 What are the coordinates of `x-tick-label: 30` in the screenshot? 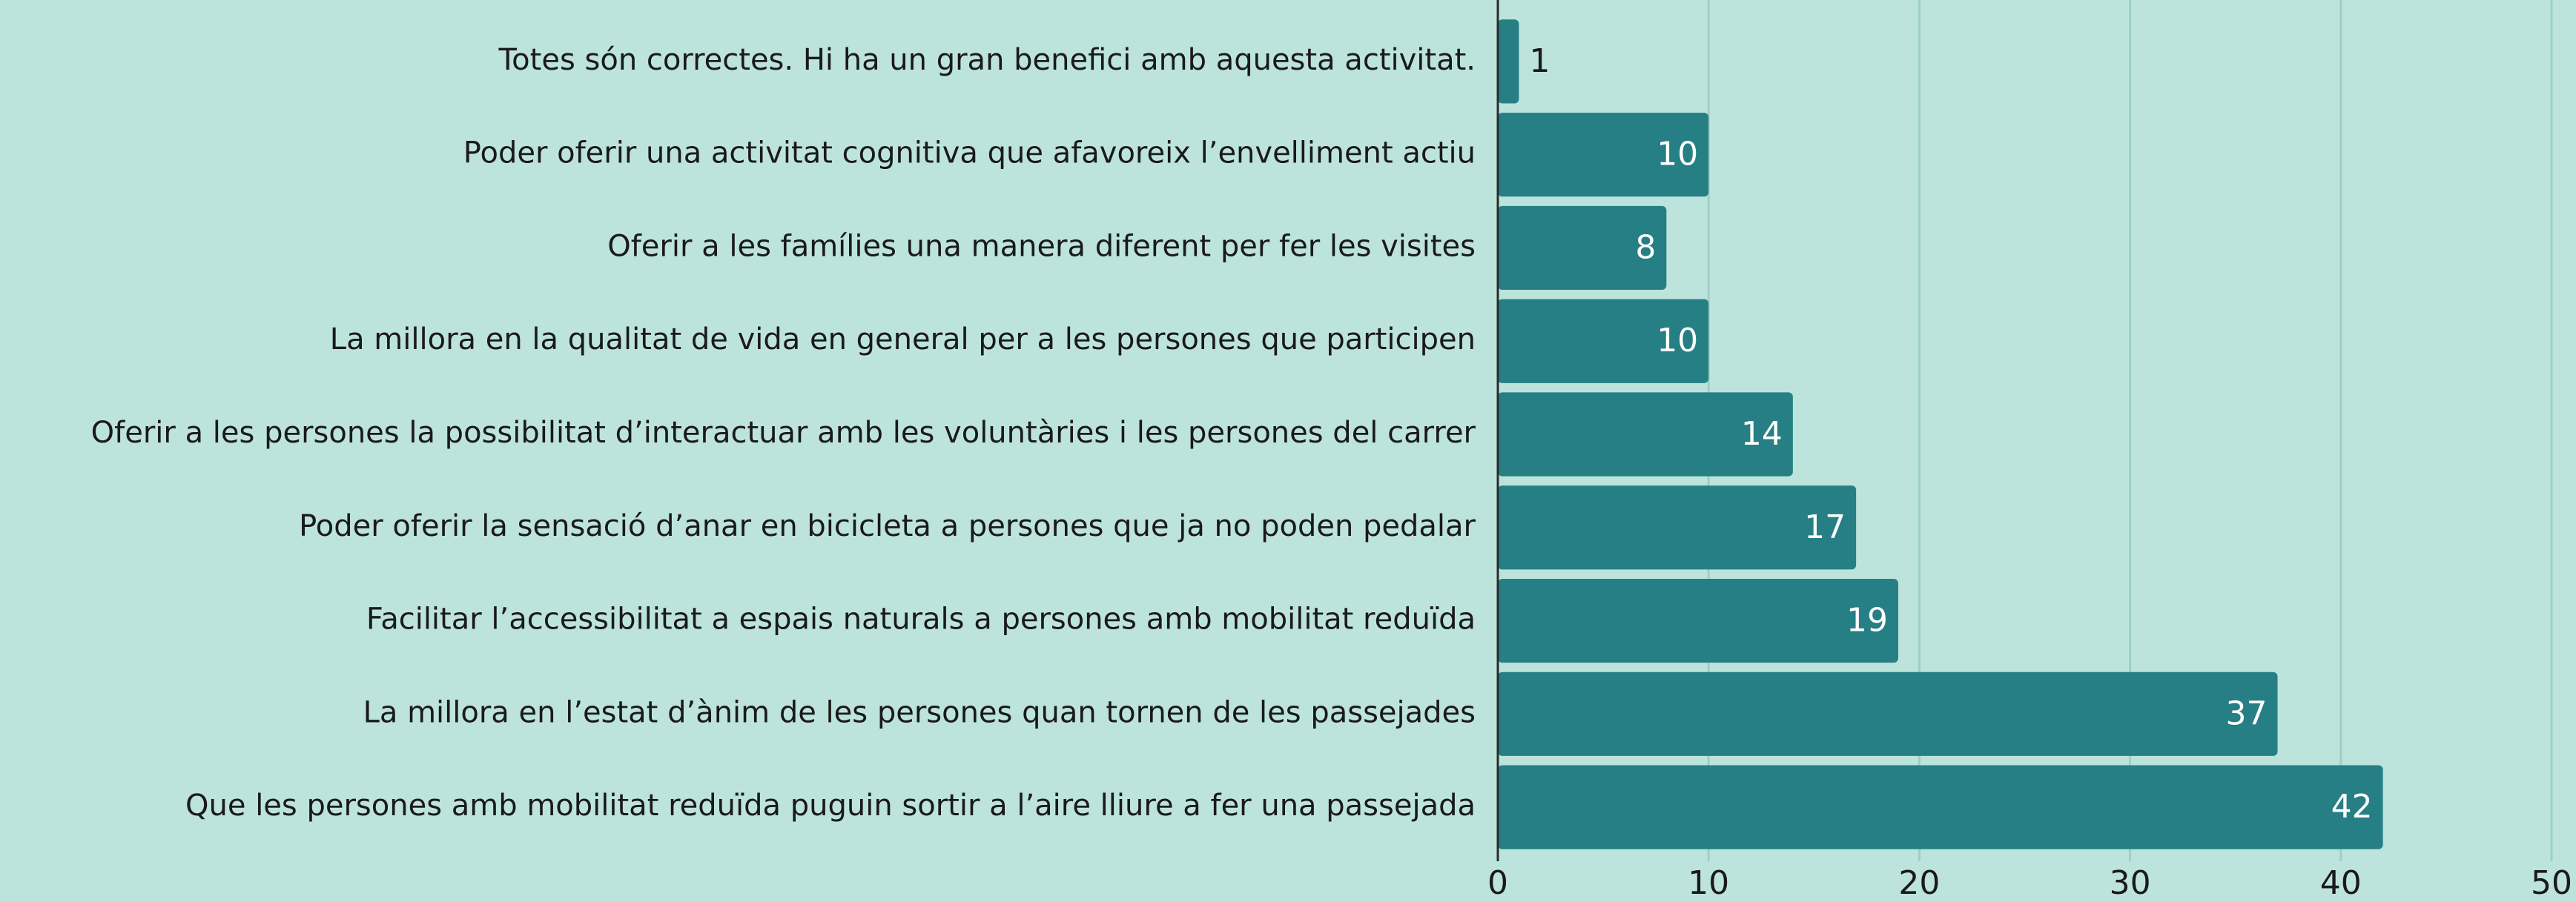 It's located at (2130, 883).